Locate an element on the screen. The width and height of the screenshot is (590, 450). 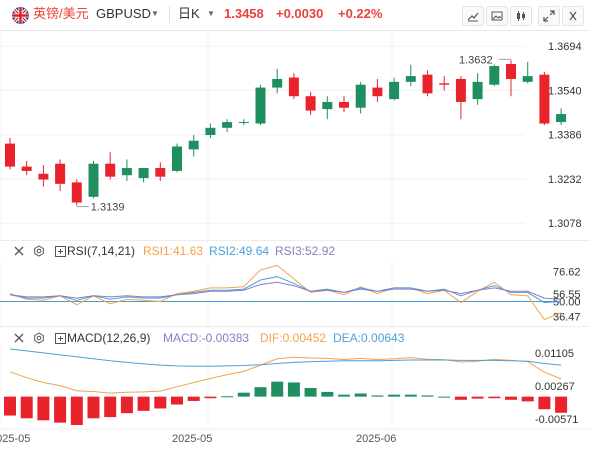
y-tick-label: 0.00267 is located at coordinates (555, 387).